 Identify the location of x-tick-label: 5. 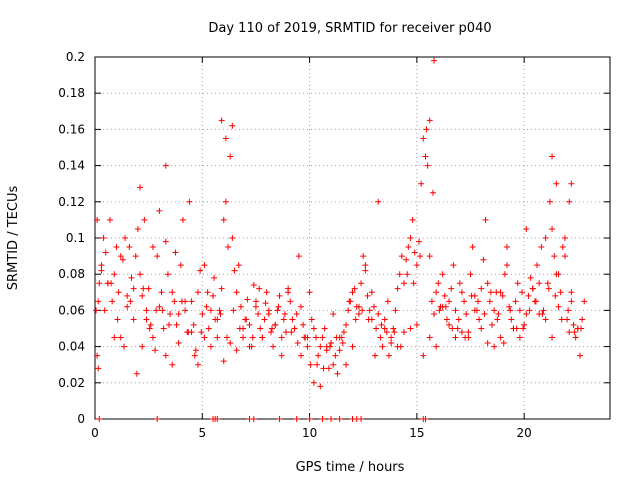
(202, 433).